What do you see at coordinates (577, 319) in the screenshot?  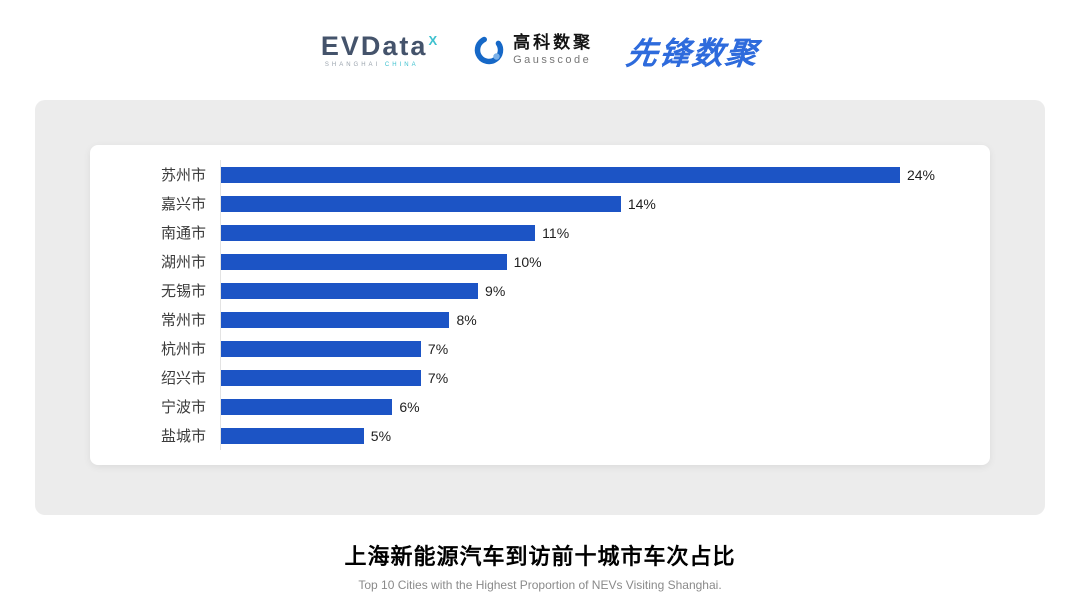 I see `bar-track: 8%` at bounding box center [577, 319].